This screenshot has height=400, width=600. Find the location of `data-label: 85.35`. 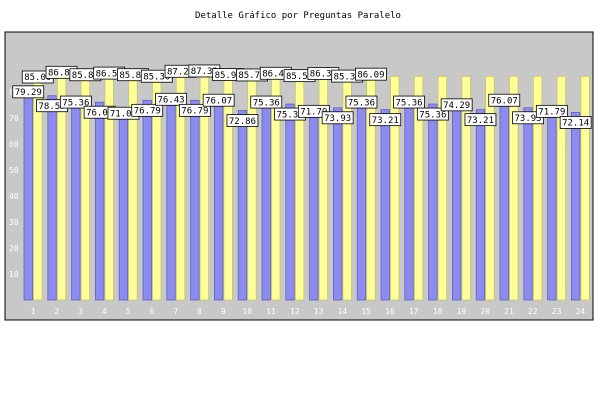

data-label: 85.35 is located at coordinates (347, 77).